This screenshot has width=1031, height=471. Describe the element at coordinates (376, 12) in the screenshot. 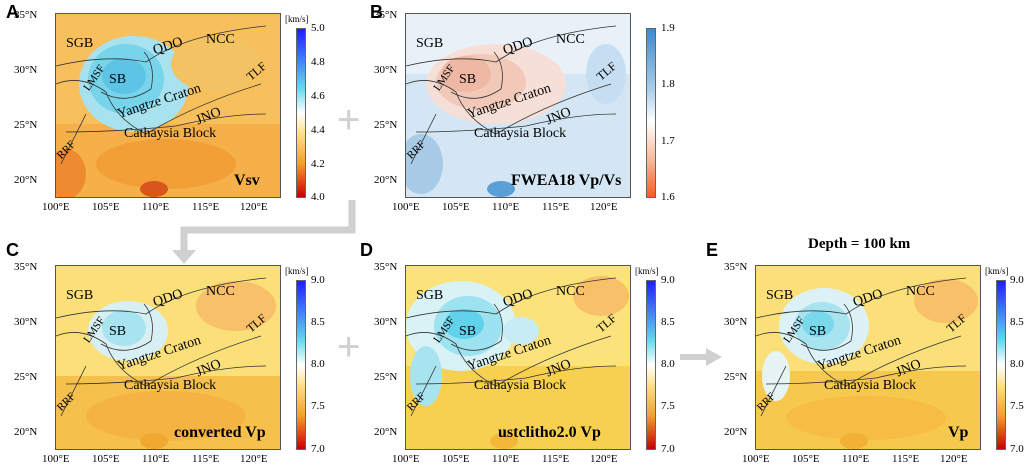

I see `panel-letter: B` at that location.